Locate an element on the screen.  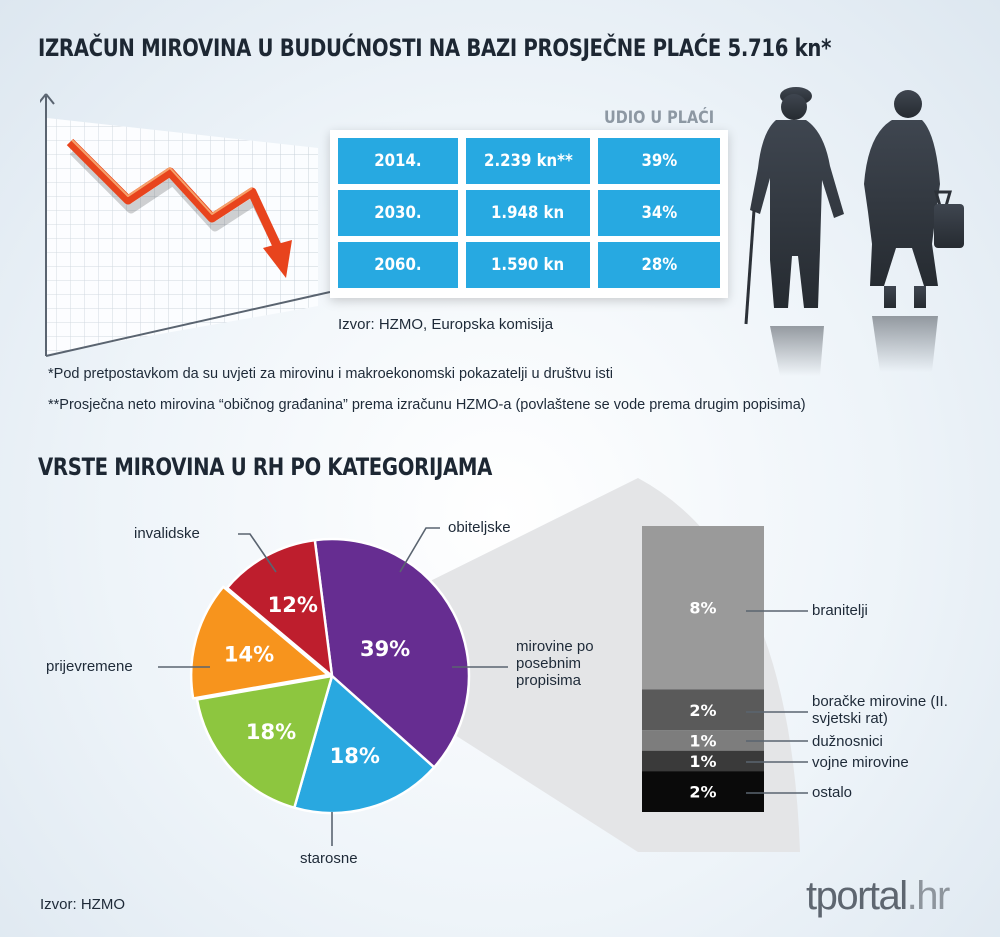
label-obiteljske: obiteljske is located at coordinates (479, 527).